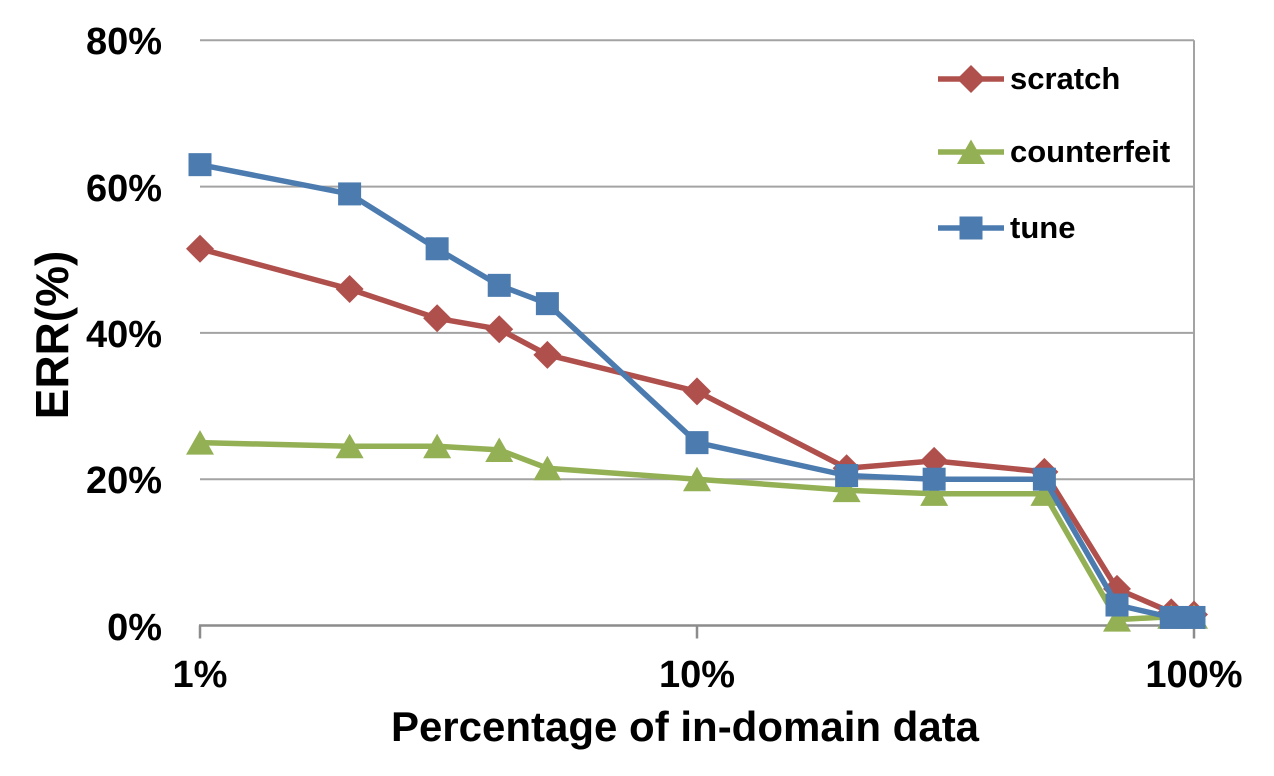 The width and height of the screenshot is (1274, 776). What do you see at coordinates (200, 675) in the screenshot?
I see `x-tick-label-1%: 1%` at bounding box center [200, 675].